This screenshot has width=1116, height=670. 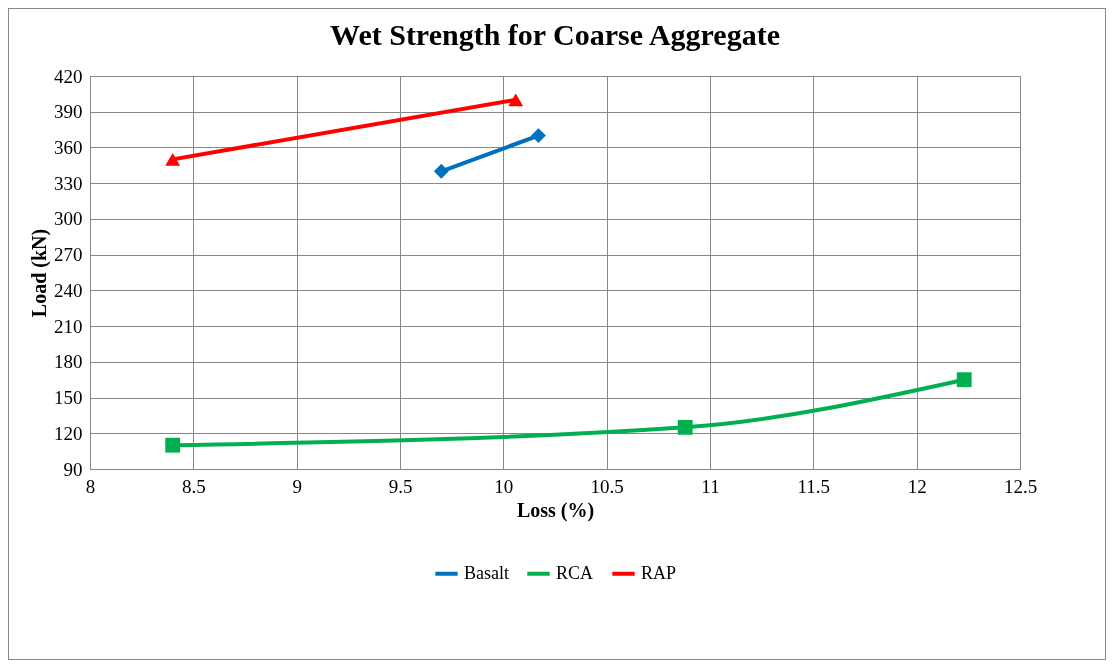 What do you see at coordinates (504, 486) in the screenshot?
I see `x-tick-label: 10` at bounding box center [504, 486].